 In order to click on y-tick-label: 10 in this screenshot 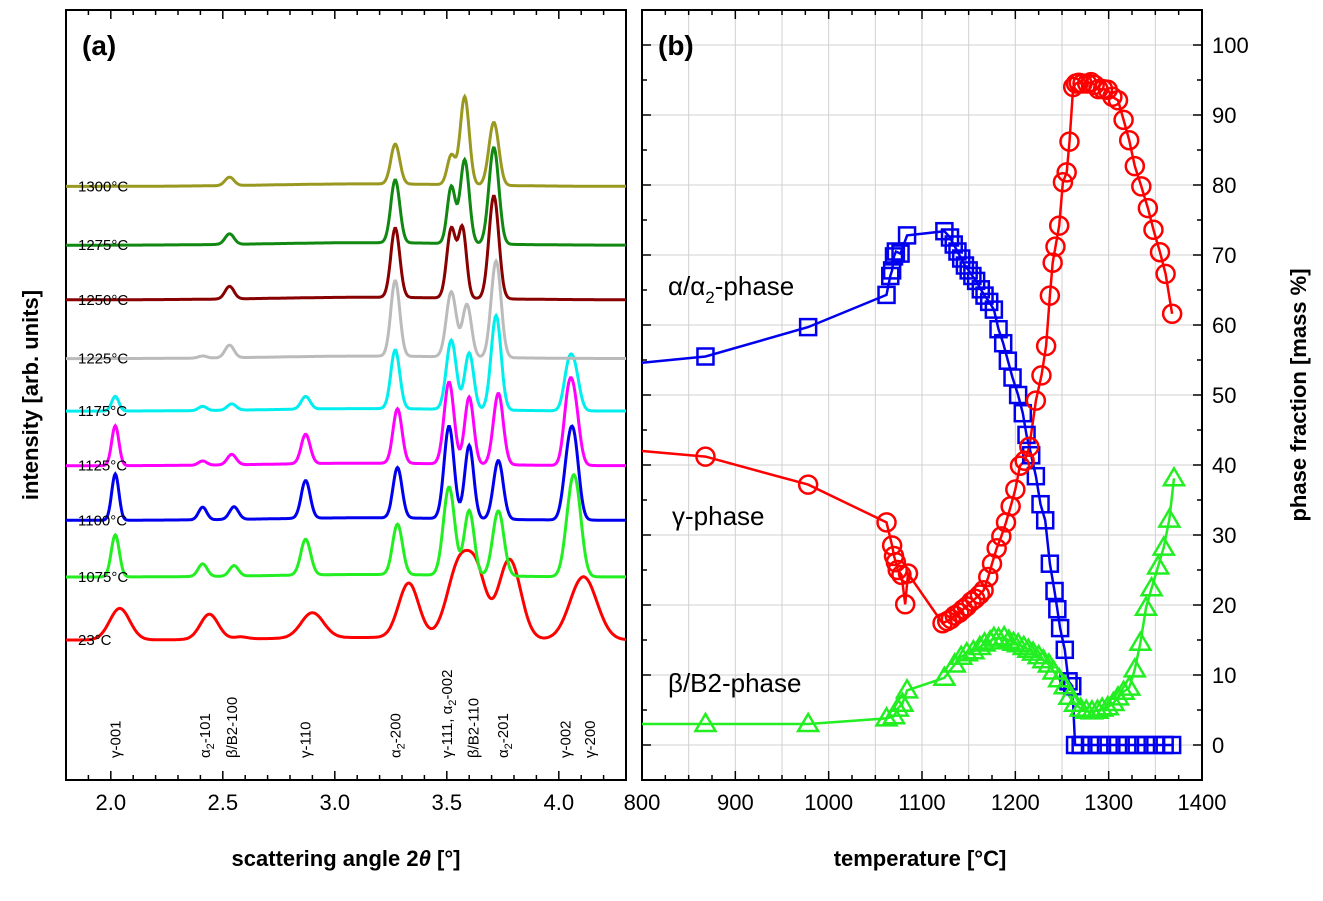, I will do `click(1224, 675)`.